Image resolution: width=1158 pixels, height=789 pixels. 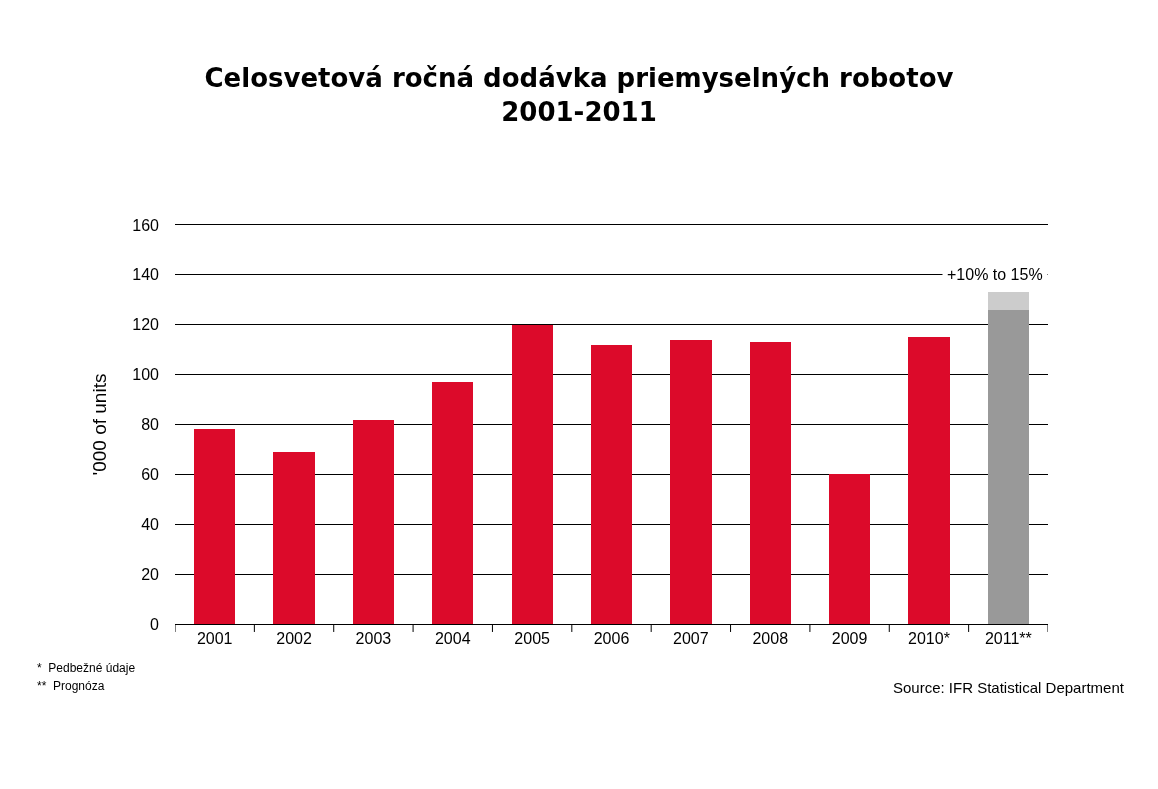 I want to click on x-tick-label: 2007, so click(x=691, y=639).